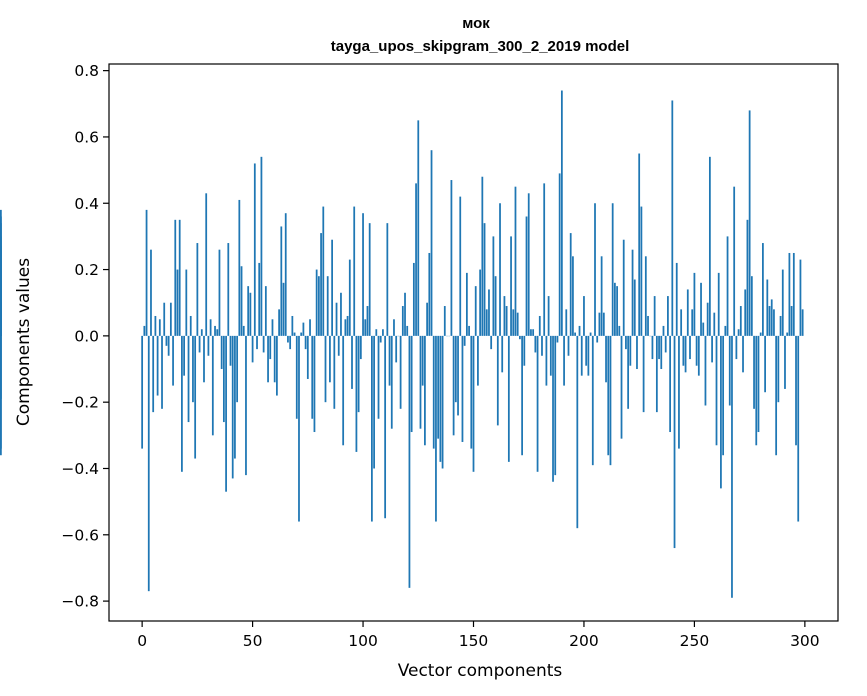 The image size is (867, 696). I want to click on y-tick-label: −0.6, so click(80, 535).